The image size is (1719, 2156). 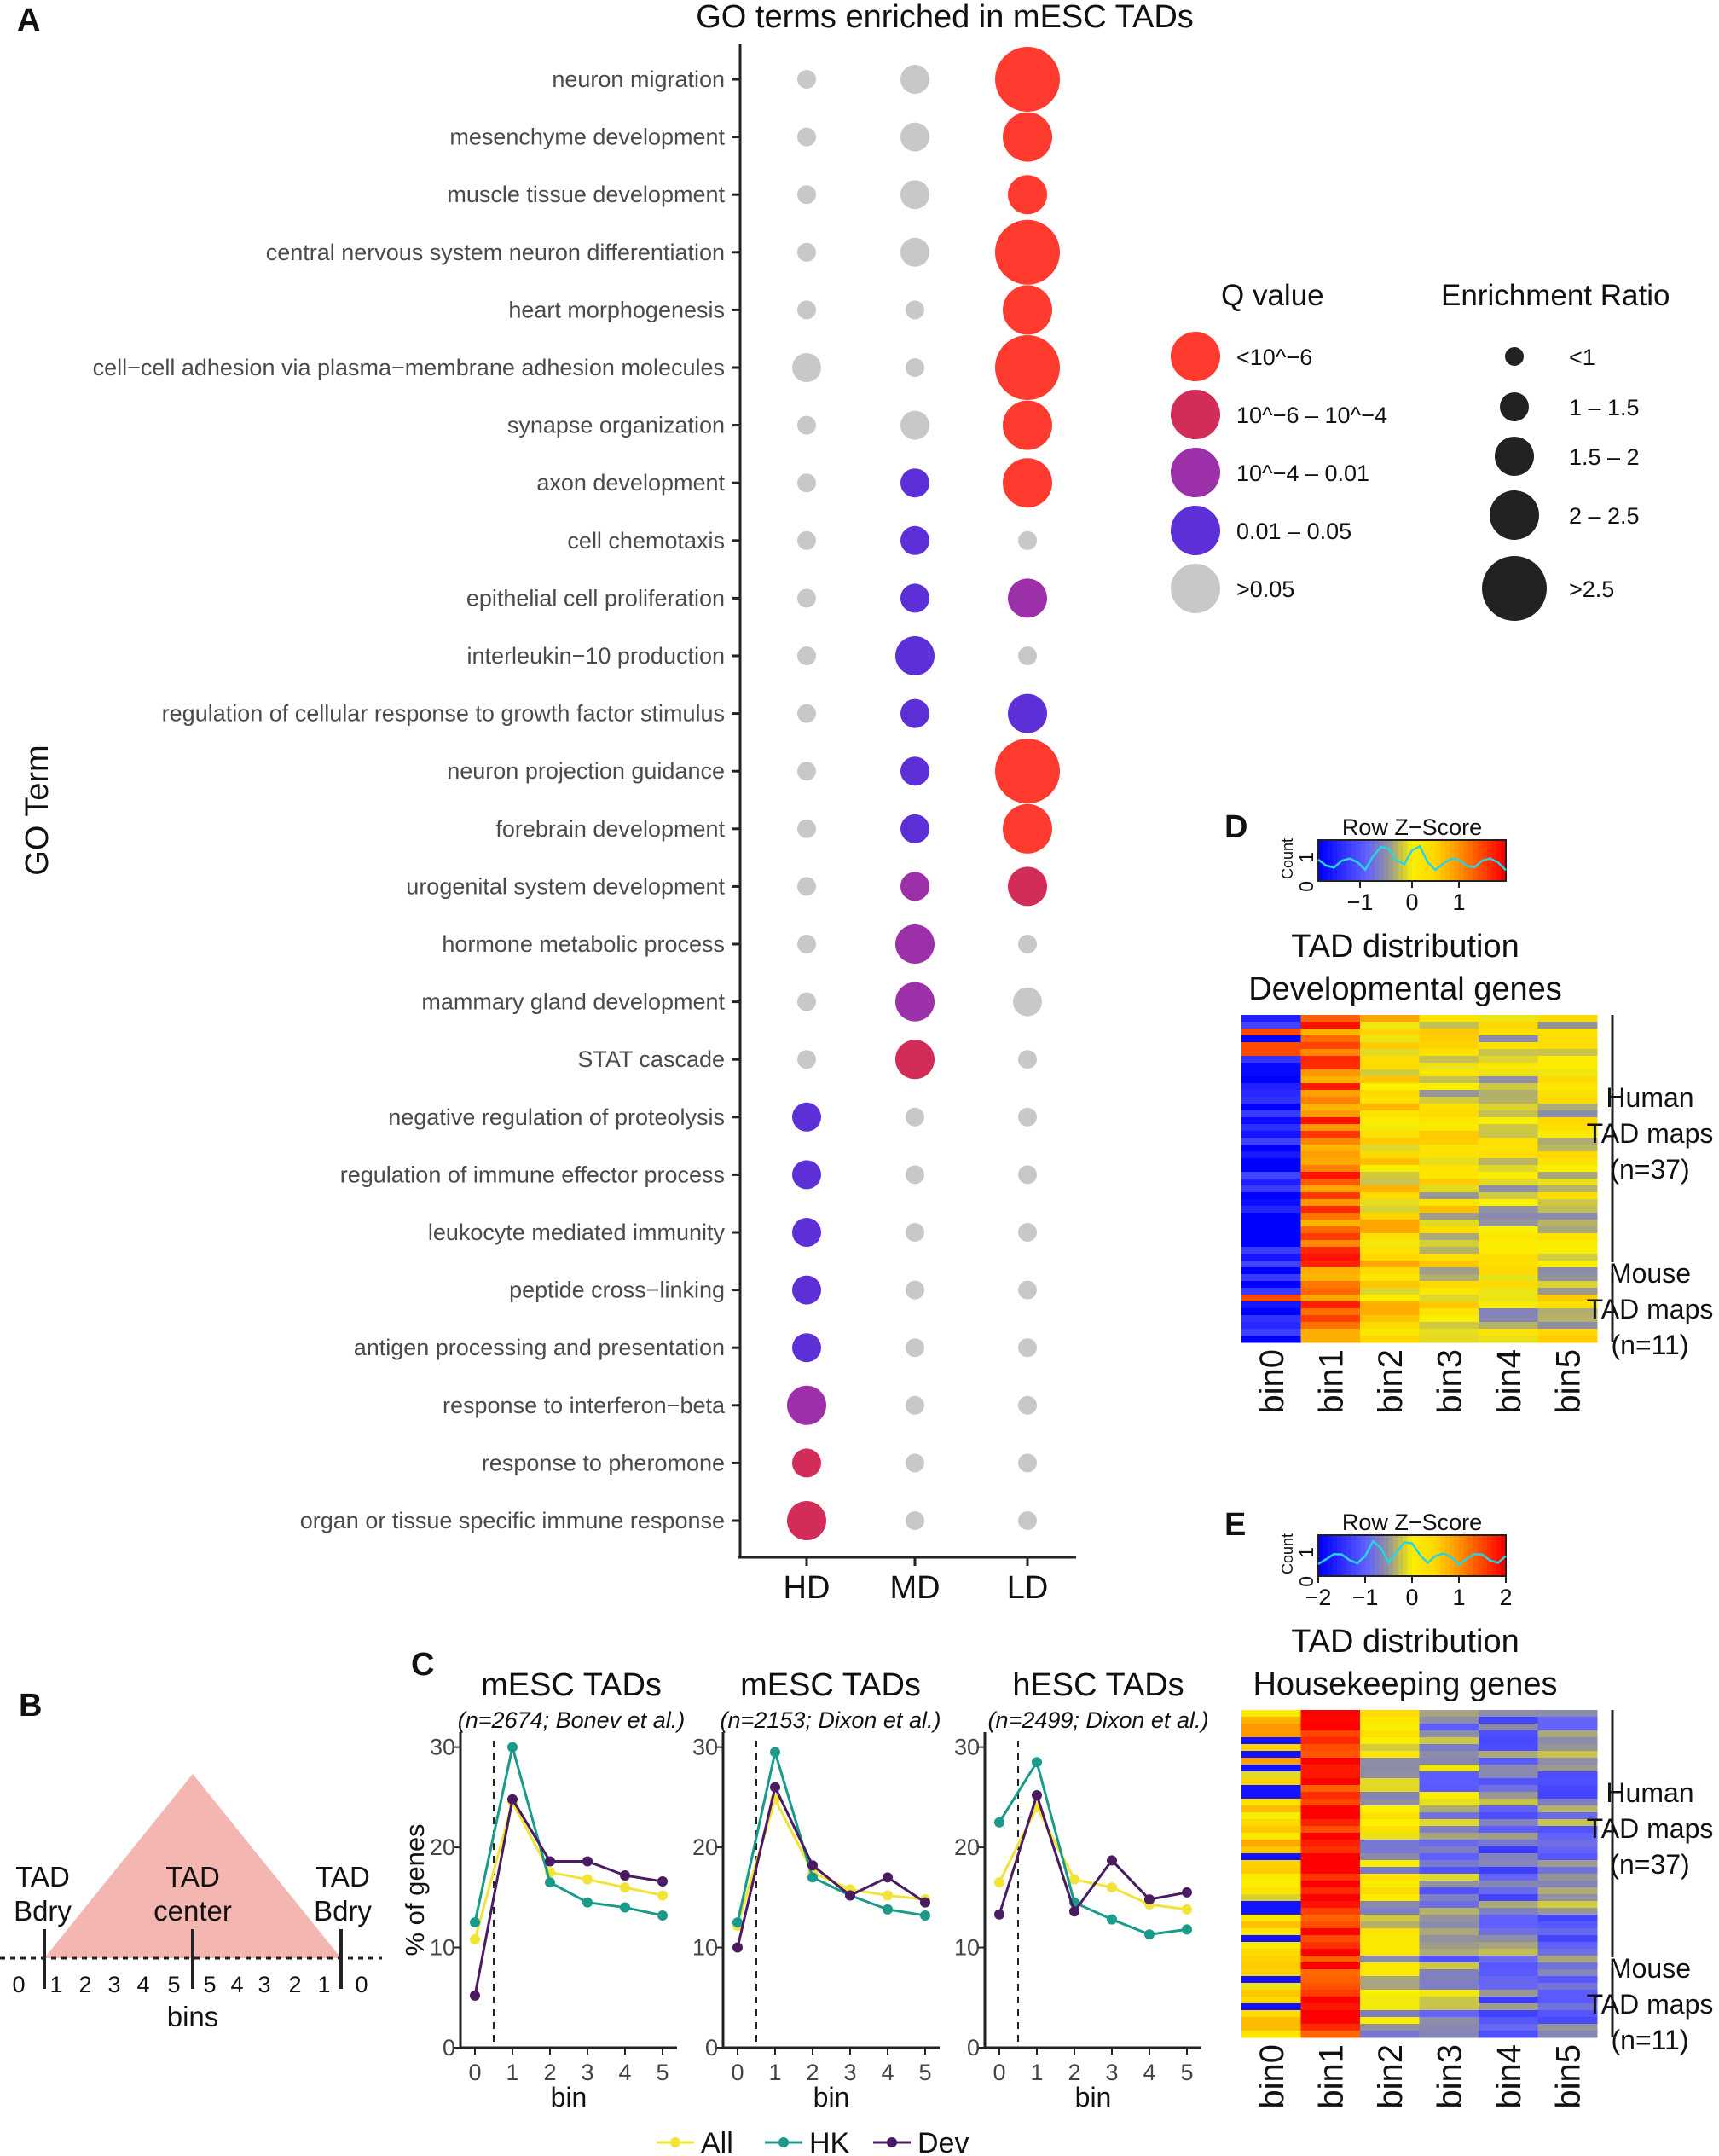 What do you see at coordinates (1582, 357) in the screenshot?
I see `er-legend-label: <1` at bounding box center [1582, 357].